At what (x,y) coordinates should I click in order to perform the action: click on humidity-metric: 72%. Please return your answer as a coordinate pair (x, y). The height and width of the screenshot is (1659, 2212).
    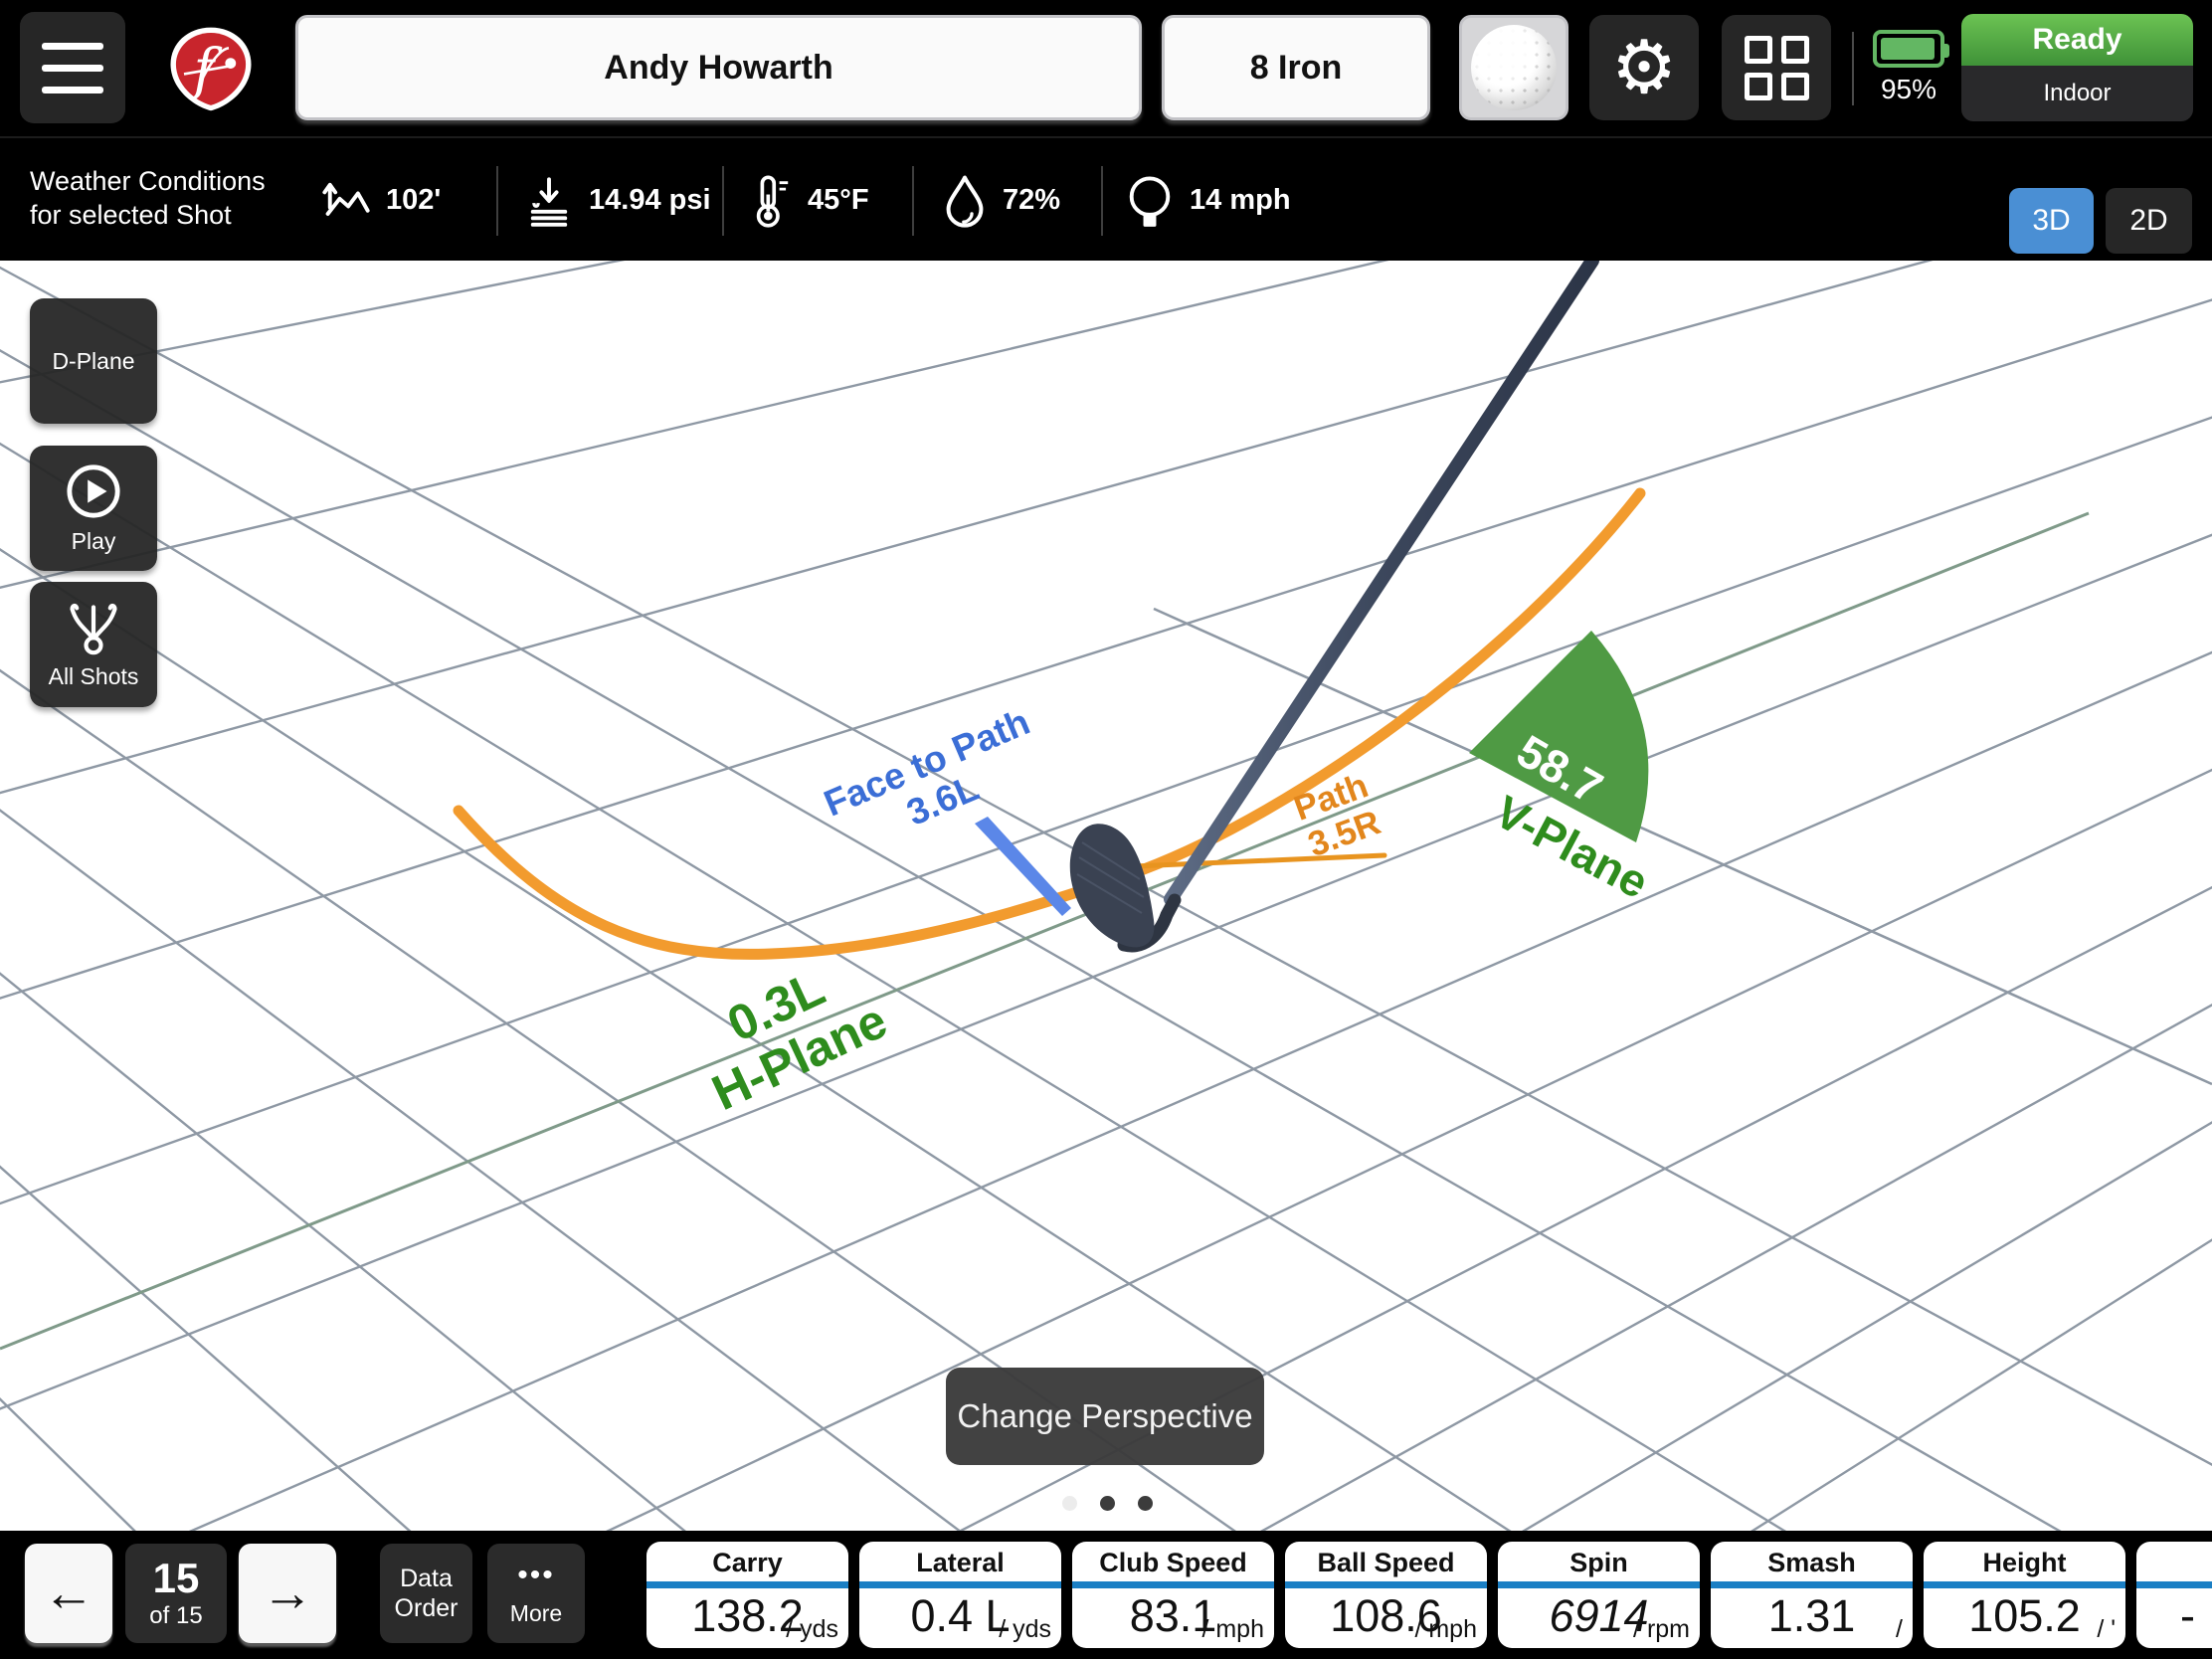
    Looking at the image, I should click on (1000, 200).